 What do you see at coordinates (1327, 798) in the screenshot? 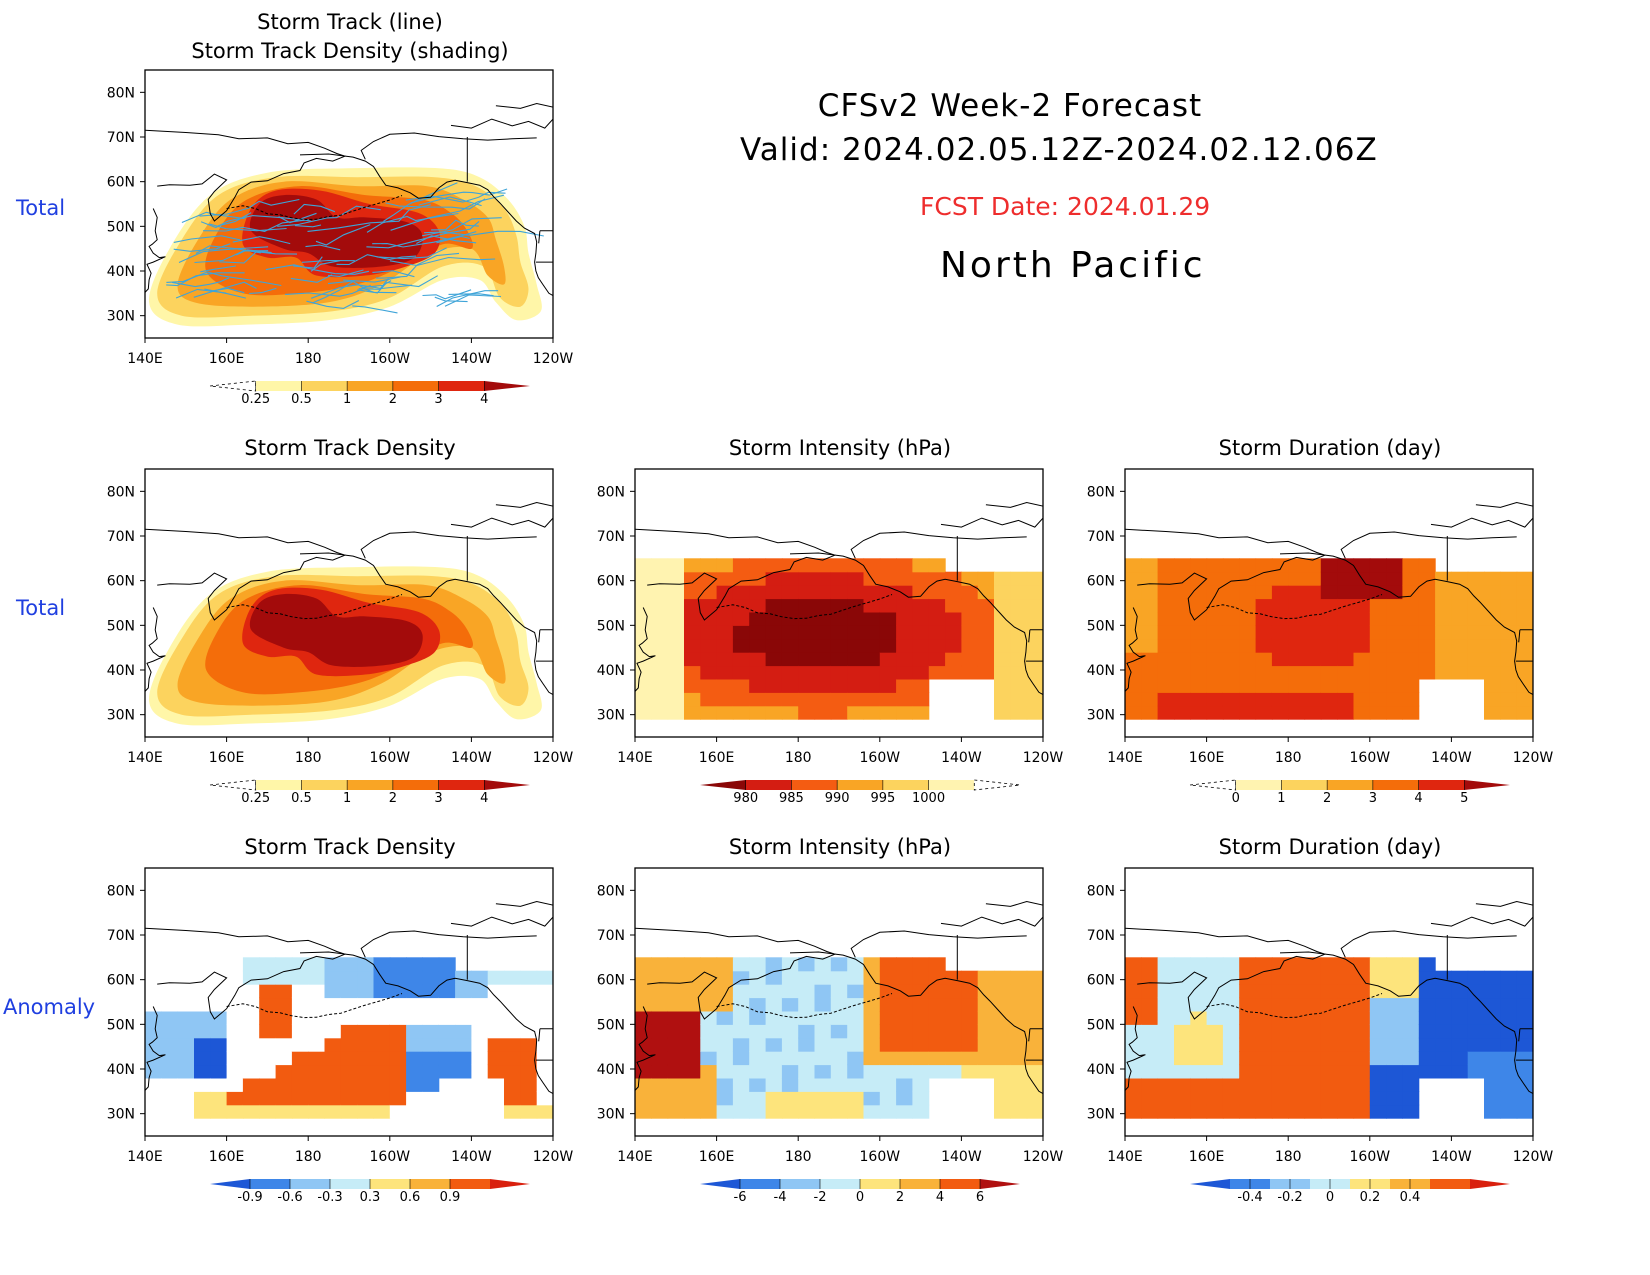
I see `colorbar-label: 2` at bounding box center [1327, 798].